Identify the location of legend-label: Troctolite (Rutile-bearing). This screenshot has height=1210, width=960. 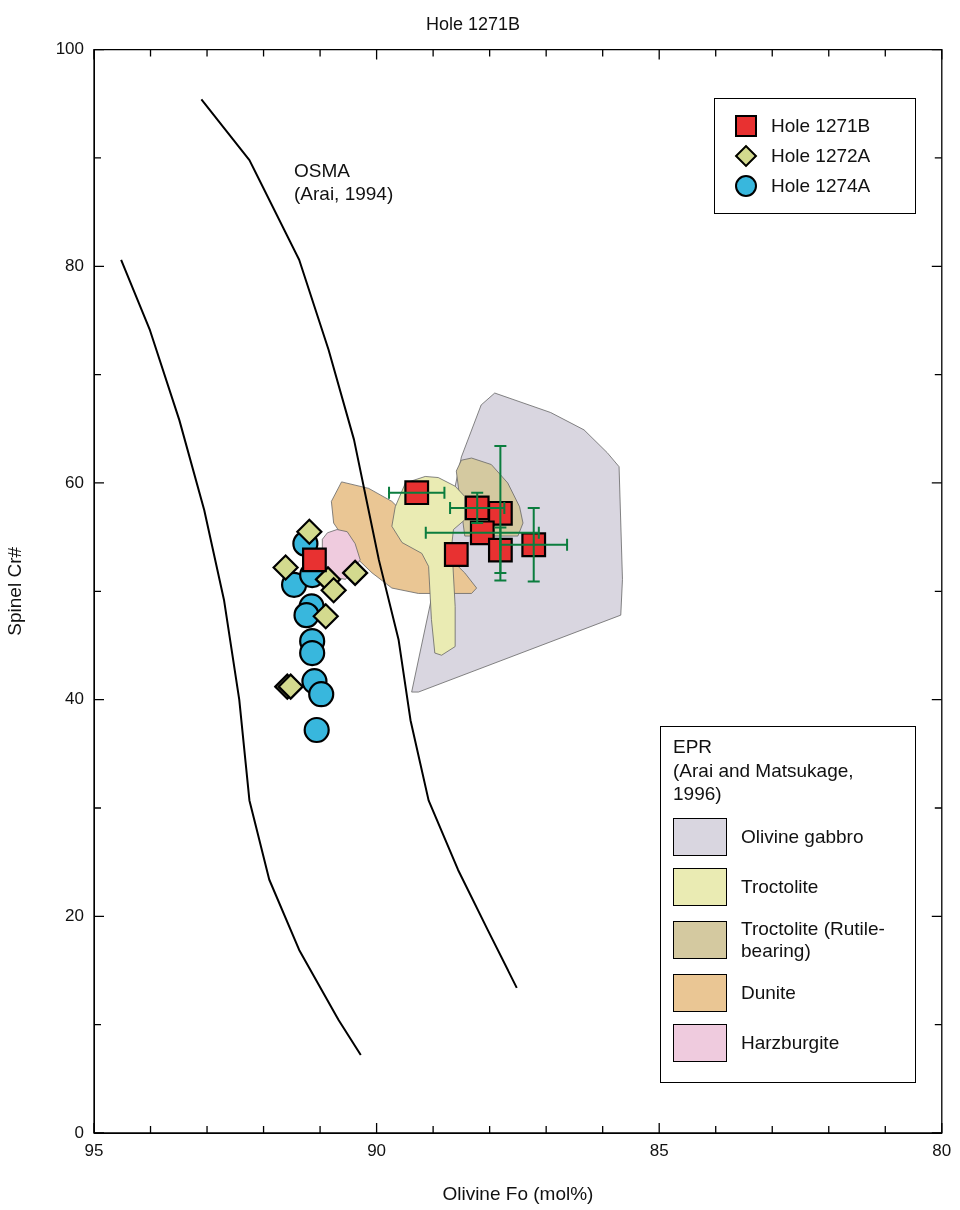
(813, 940).